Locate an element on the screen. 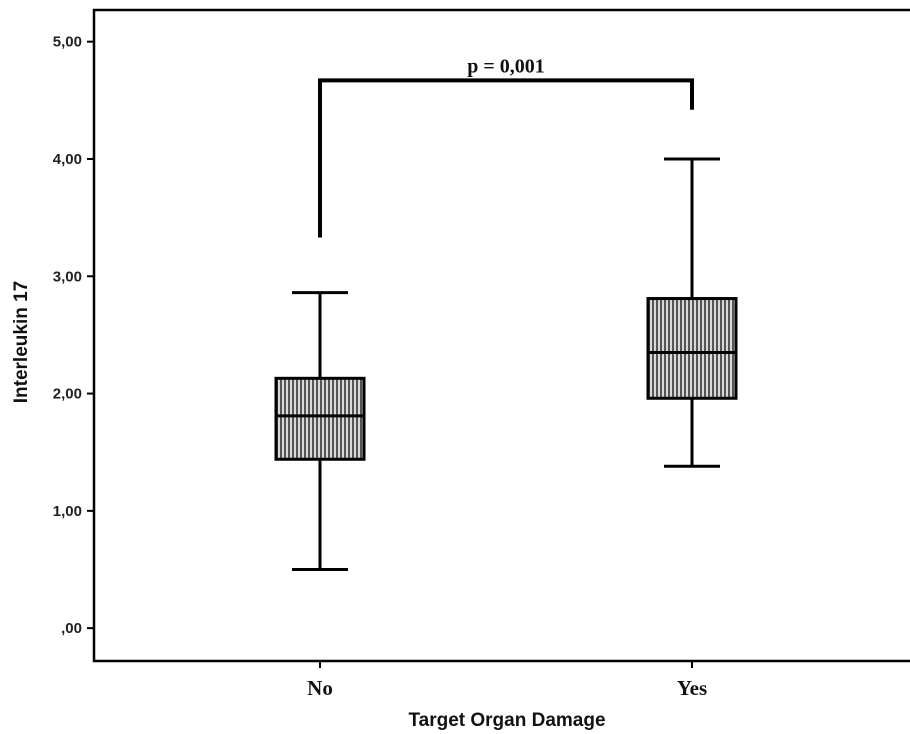 This screenshot has height=734, width=910. y-tick-label: 1,00 is located at coordinates (67, 511).